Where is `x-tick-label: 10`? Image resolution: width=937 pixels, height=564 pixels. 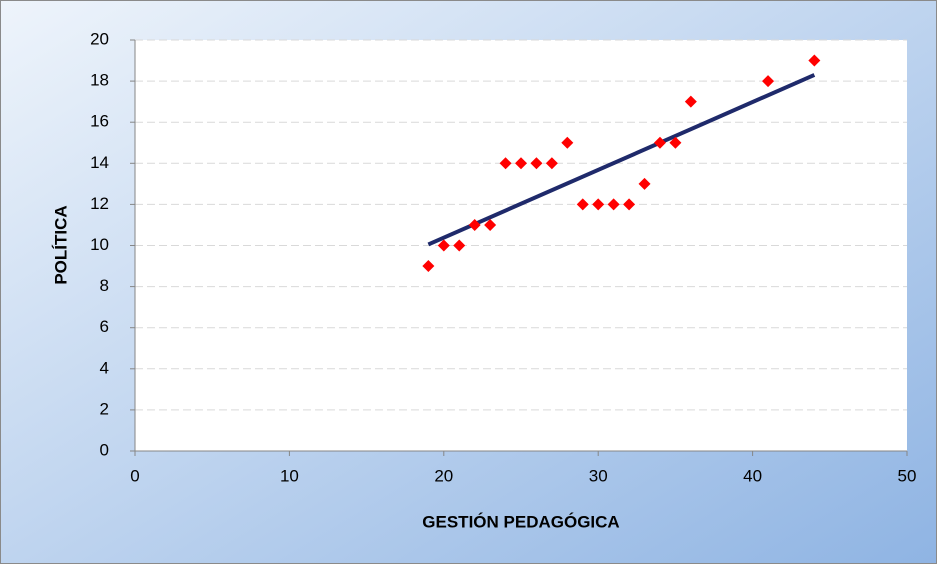
x-tick-label: 10 is located at coordinates (289, 475).